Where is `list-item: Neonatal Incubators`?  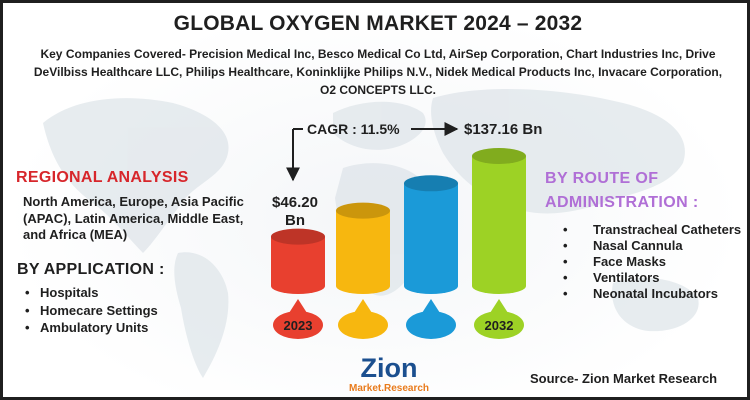
list-item: Neonatal Incubators is located at coordinates (661, 294).